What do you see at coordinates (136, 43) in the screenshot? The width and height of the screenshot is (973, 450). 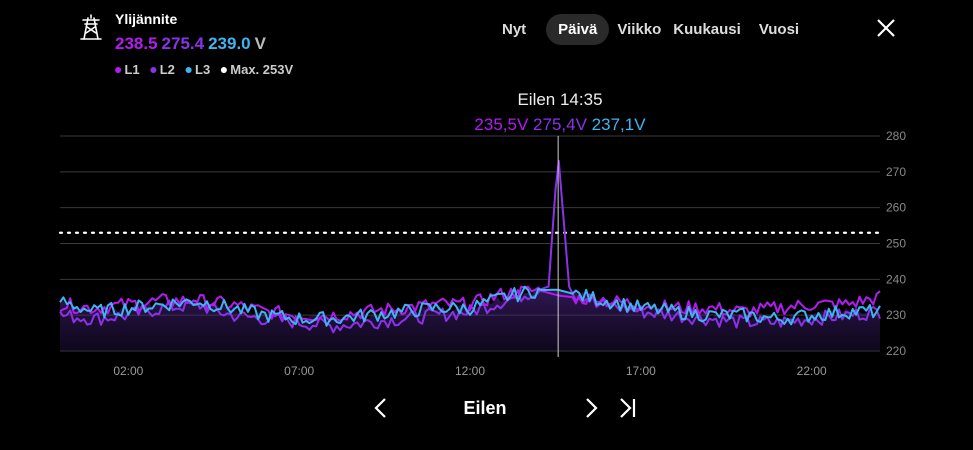 I see `l1-value: 238.5` at bounding box center [136, 43].